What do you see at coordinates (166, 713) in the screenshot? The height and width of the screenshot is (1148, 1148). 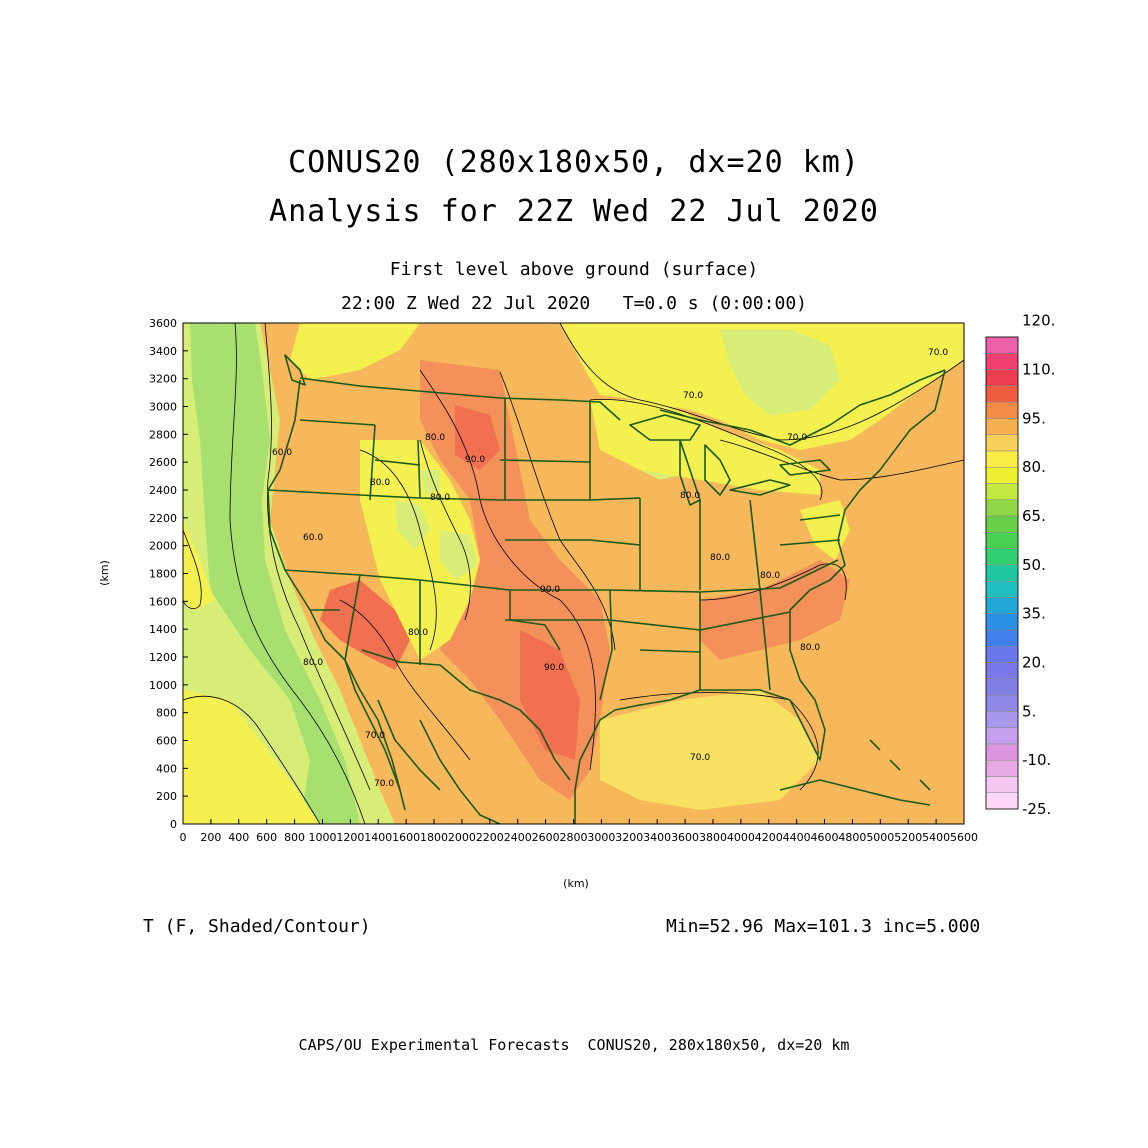 I see `y-tick-label: 800` at bounding box center [166, 713].